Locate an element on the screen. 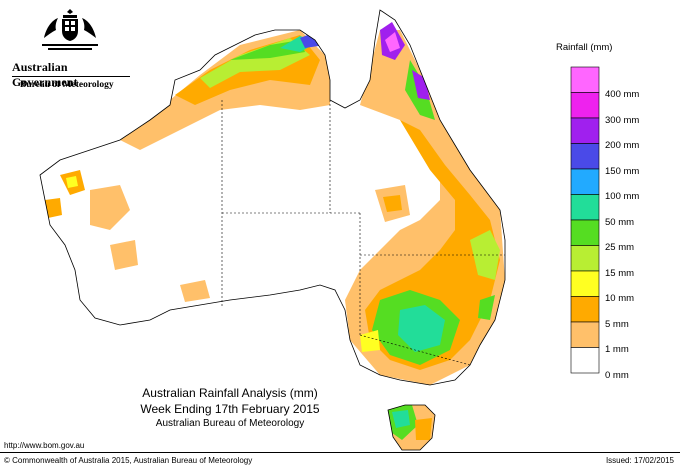 This screenshot has height=467, width=680. map-title: Australian Rainfall Analysis (mm) is located at coordinates (230, 393).